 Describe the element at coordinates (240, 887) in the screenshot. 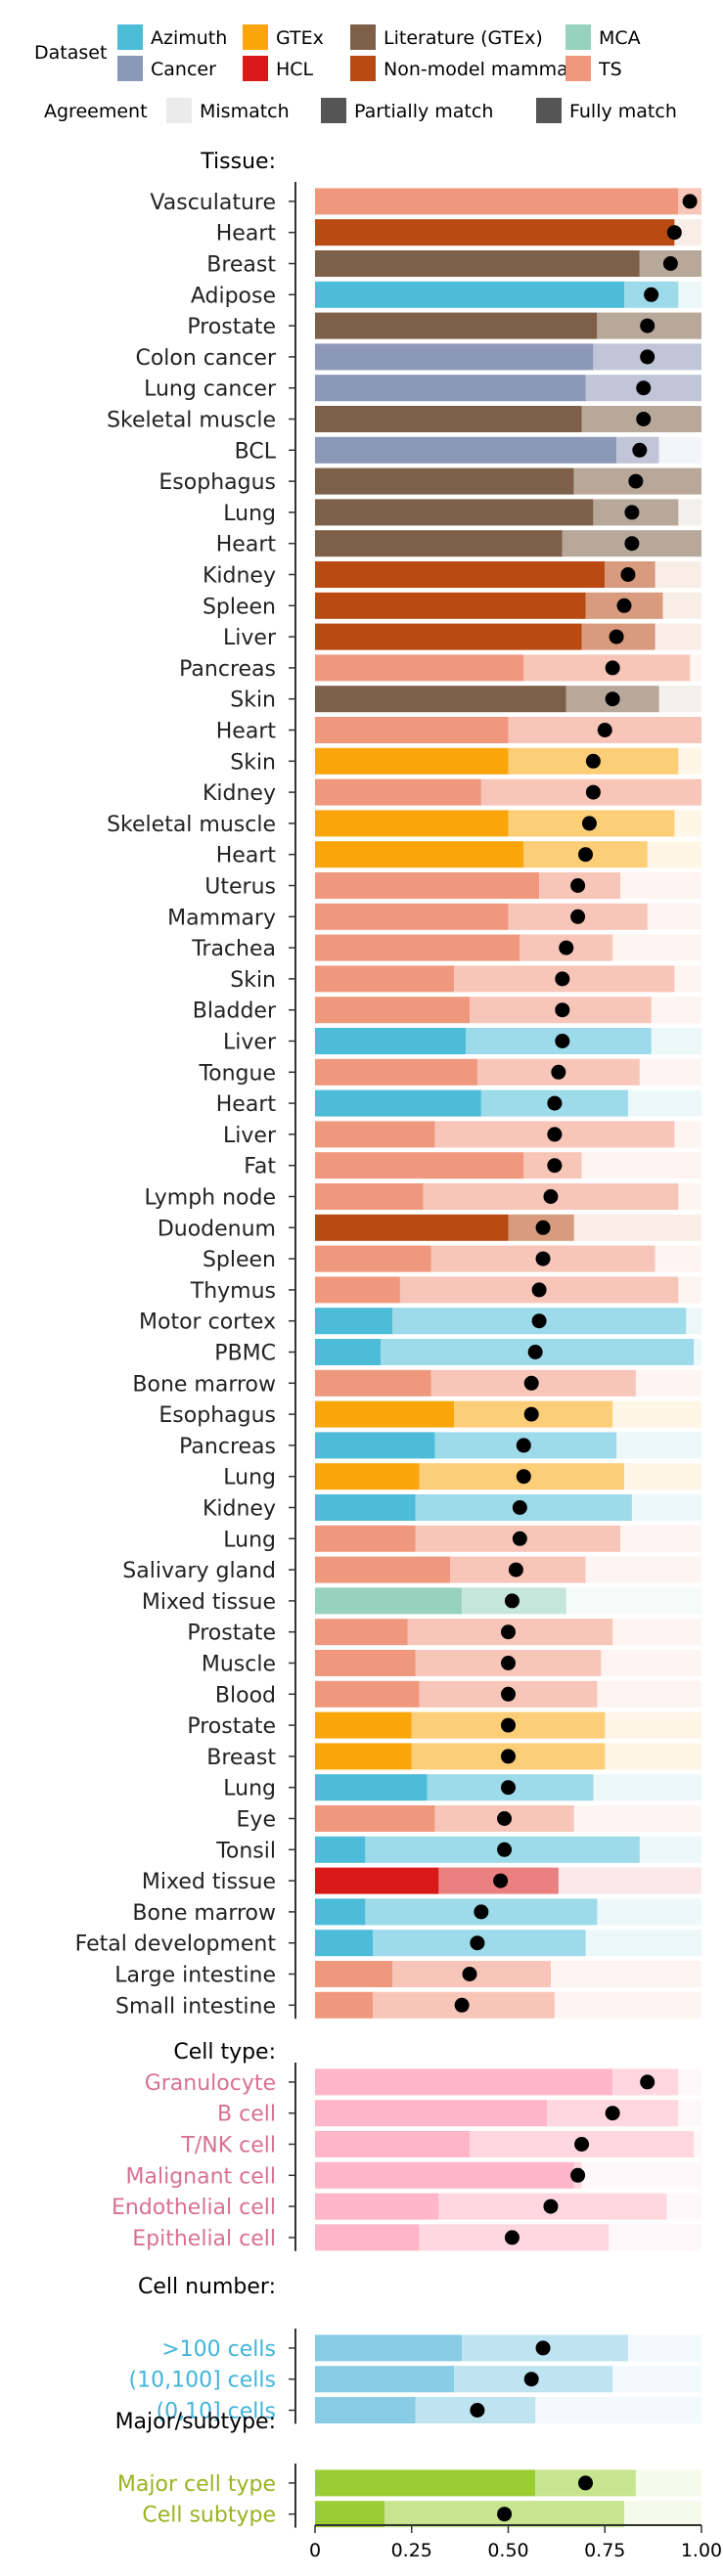

I see `row-label: Uterus` at that location.